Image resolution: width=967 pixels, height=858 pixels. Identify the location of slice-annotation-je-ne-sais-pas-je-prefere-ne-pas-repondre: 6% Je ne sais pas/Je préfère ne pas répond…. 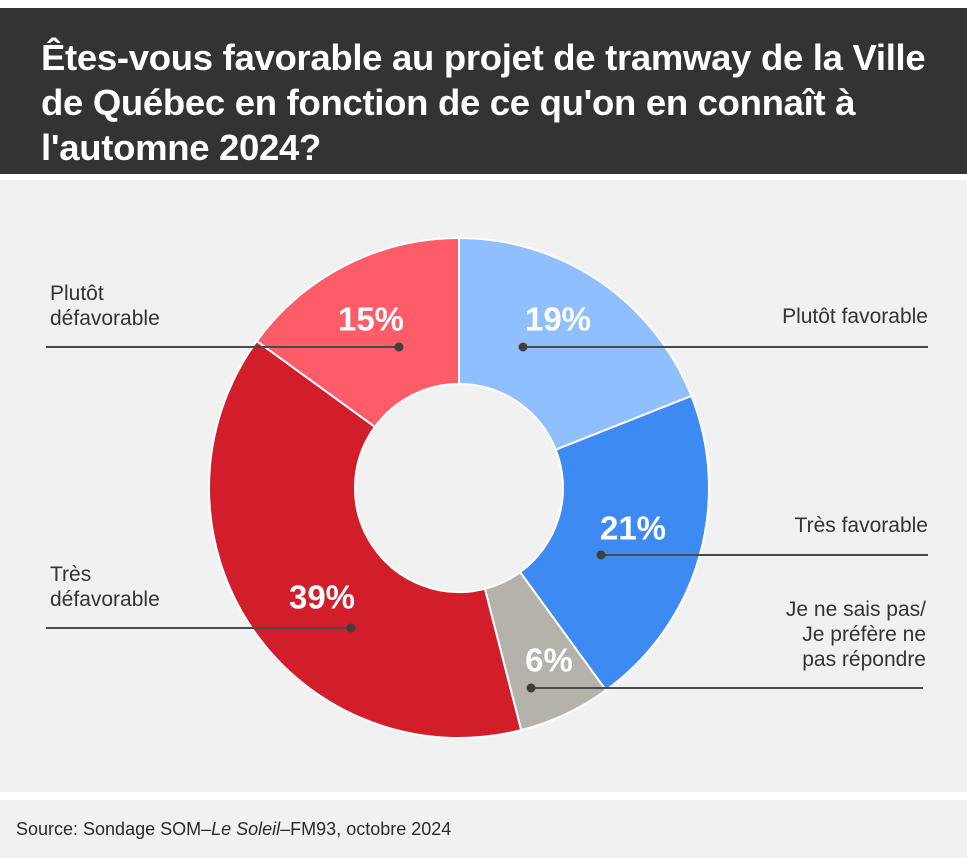
(725, 645).